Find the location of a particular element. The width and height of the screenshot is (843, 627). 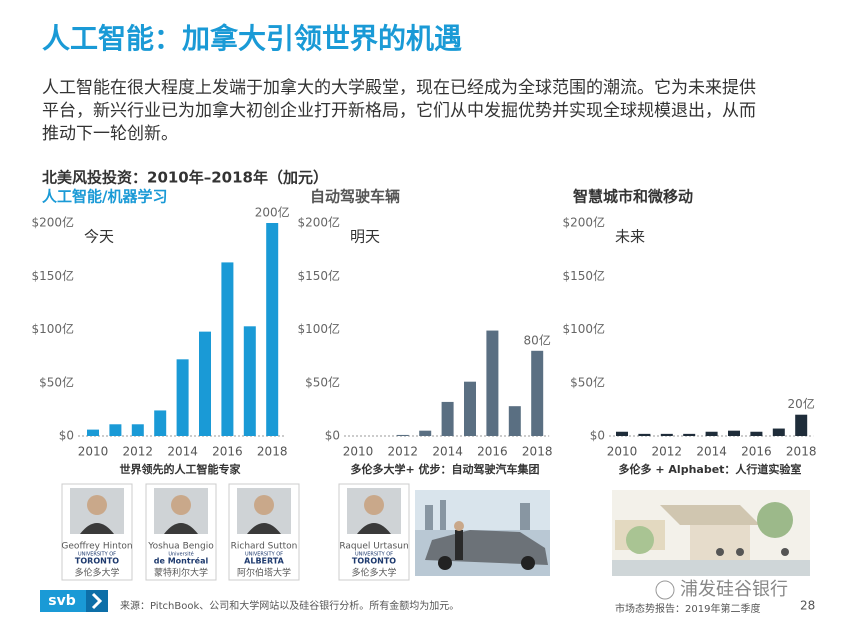

car-photo is located at coordinates (482, 533).